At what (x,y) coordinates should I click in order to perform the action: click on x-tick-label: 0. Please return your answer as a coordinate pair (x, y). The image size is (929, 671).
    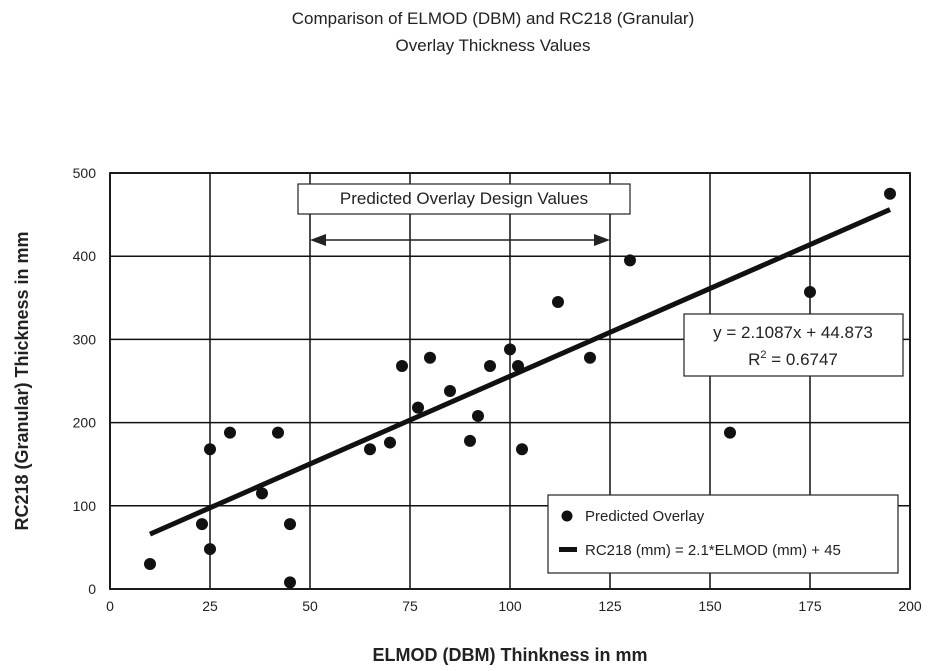
    Looking at the image, I should click on (110, 606).